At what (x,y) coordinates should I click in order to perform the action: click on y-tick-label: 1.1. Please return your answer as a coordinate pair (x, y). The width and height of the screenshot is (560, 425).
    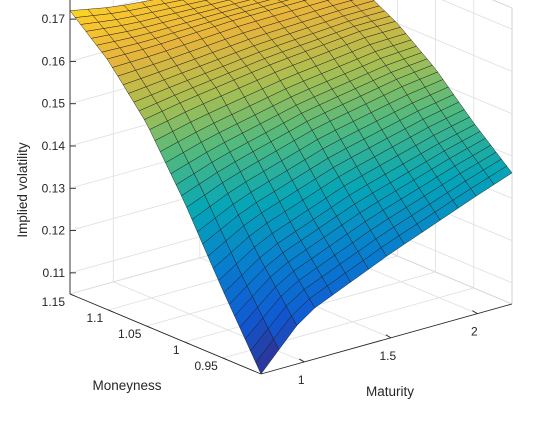
    Looking at the image, I should click on (95, 318).